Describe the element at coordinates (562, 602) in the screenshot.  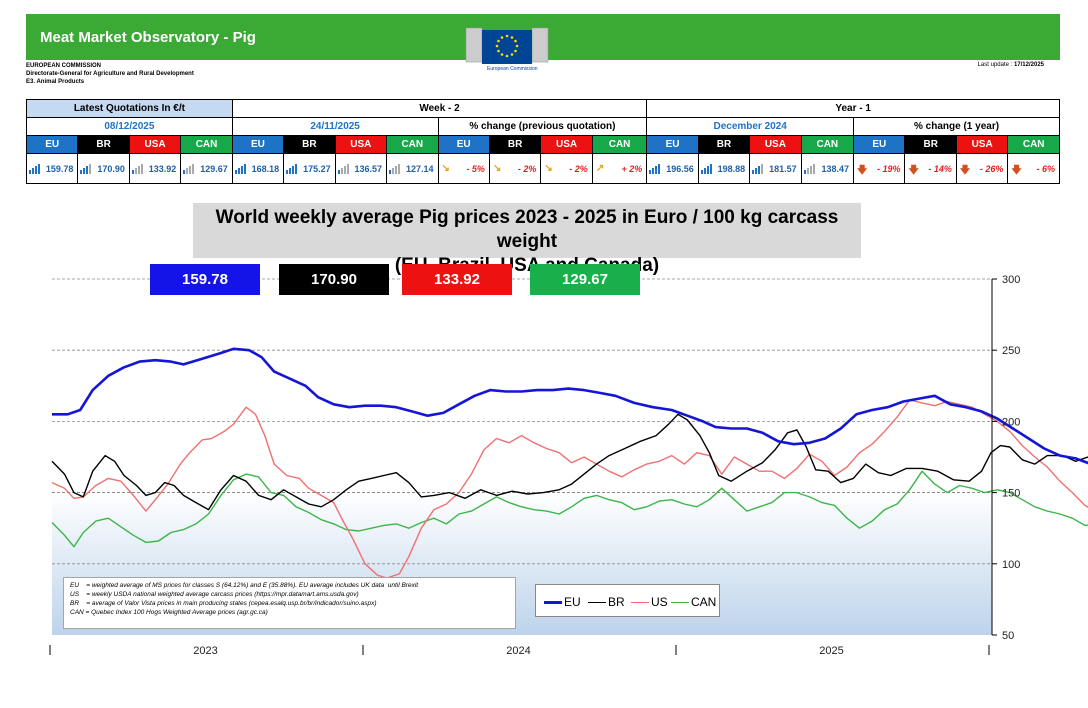
I see `legend-eu: EU` at that location.